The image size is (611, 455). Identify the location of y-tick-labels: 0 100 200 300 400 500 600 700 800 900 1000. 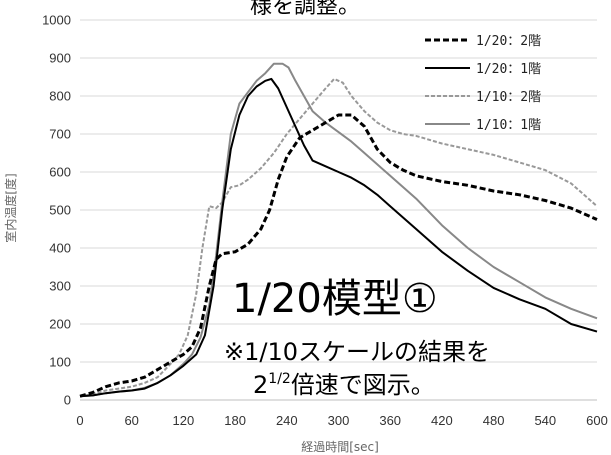
(56, 210).